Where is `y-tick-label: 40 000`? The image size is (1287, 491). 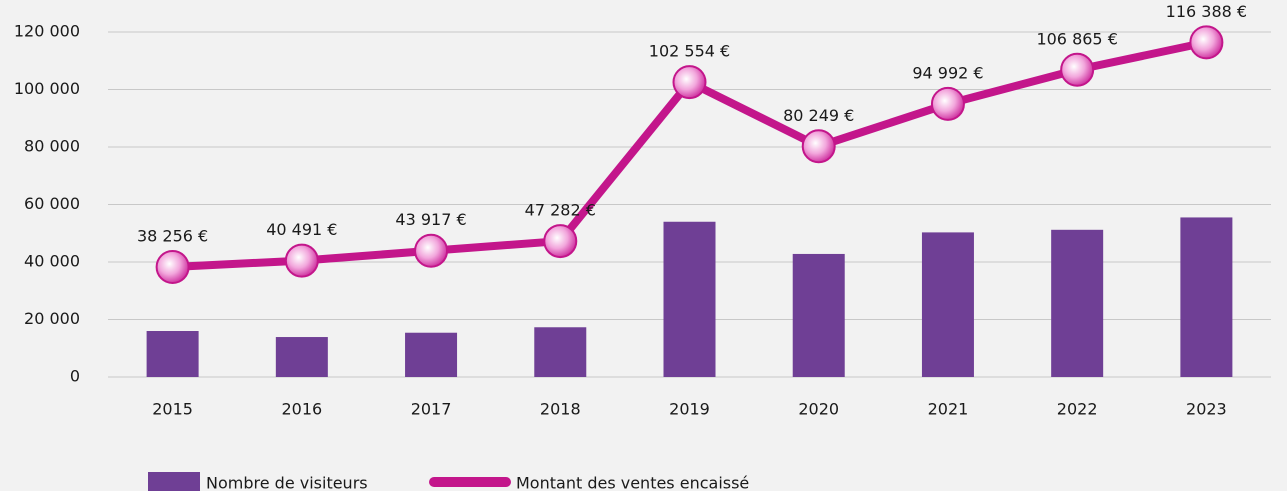
y-tick-label: 40 000 is located at coordinates (52, 261).